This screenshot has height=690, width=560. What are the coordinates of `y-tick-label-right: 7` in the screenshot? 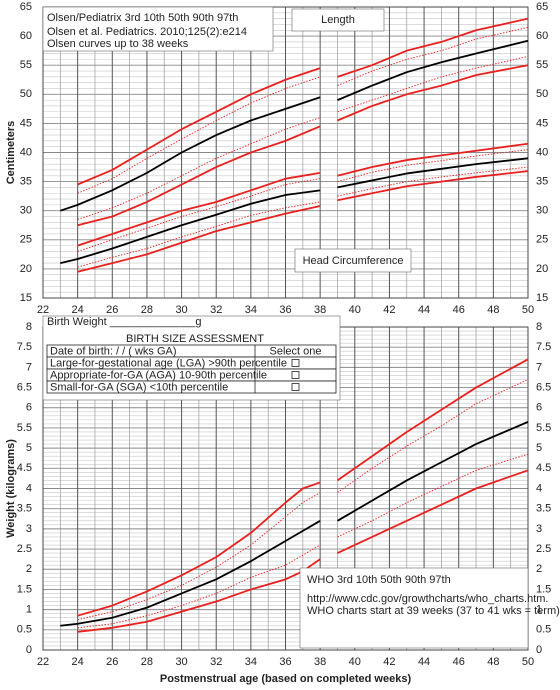 It's located at (539, 367).